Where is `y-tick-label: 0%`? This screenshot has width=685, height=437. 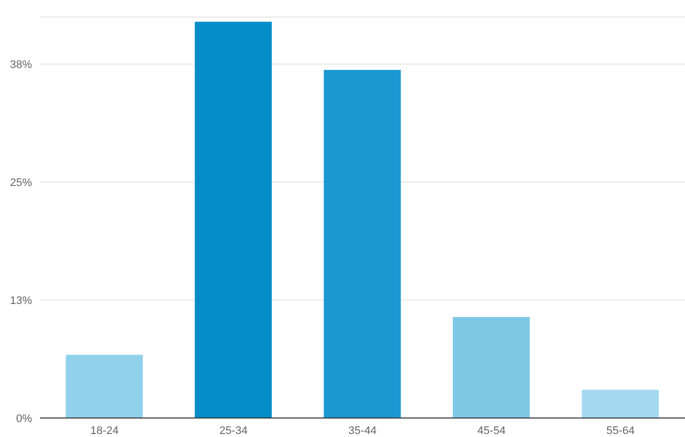 y-tick-label: 0% is located at coordinates (24, 418).